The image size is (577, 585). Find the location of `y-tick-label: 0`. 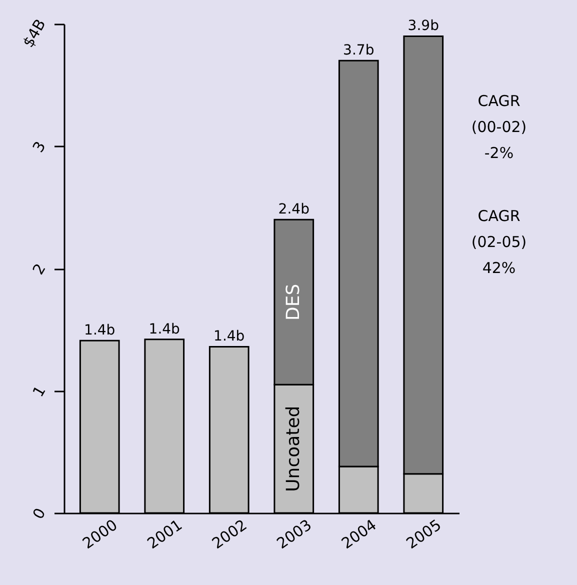

y-tick-label: 0 is located at coordinates (39, 513).